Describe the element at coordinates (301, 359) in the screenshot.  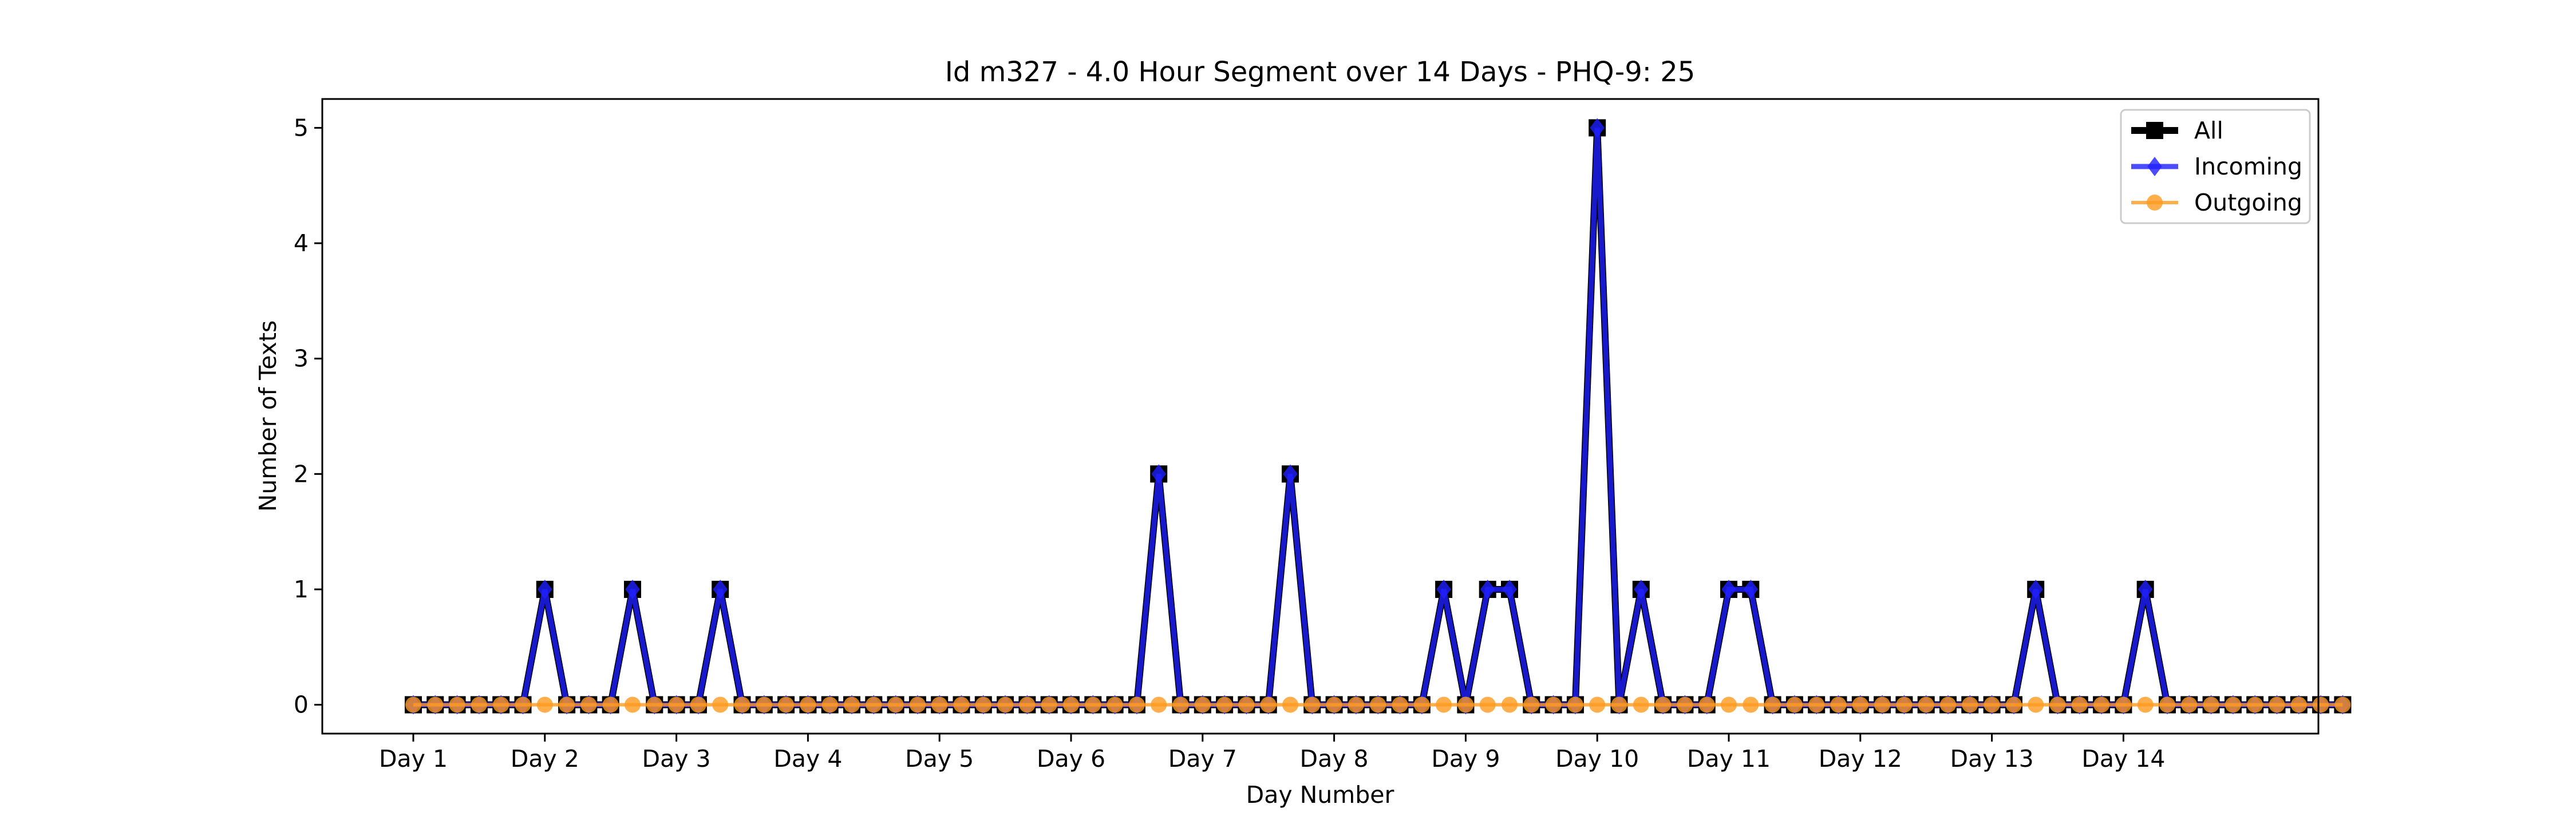
I see `y-tick-label: 3` at that location.